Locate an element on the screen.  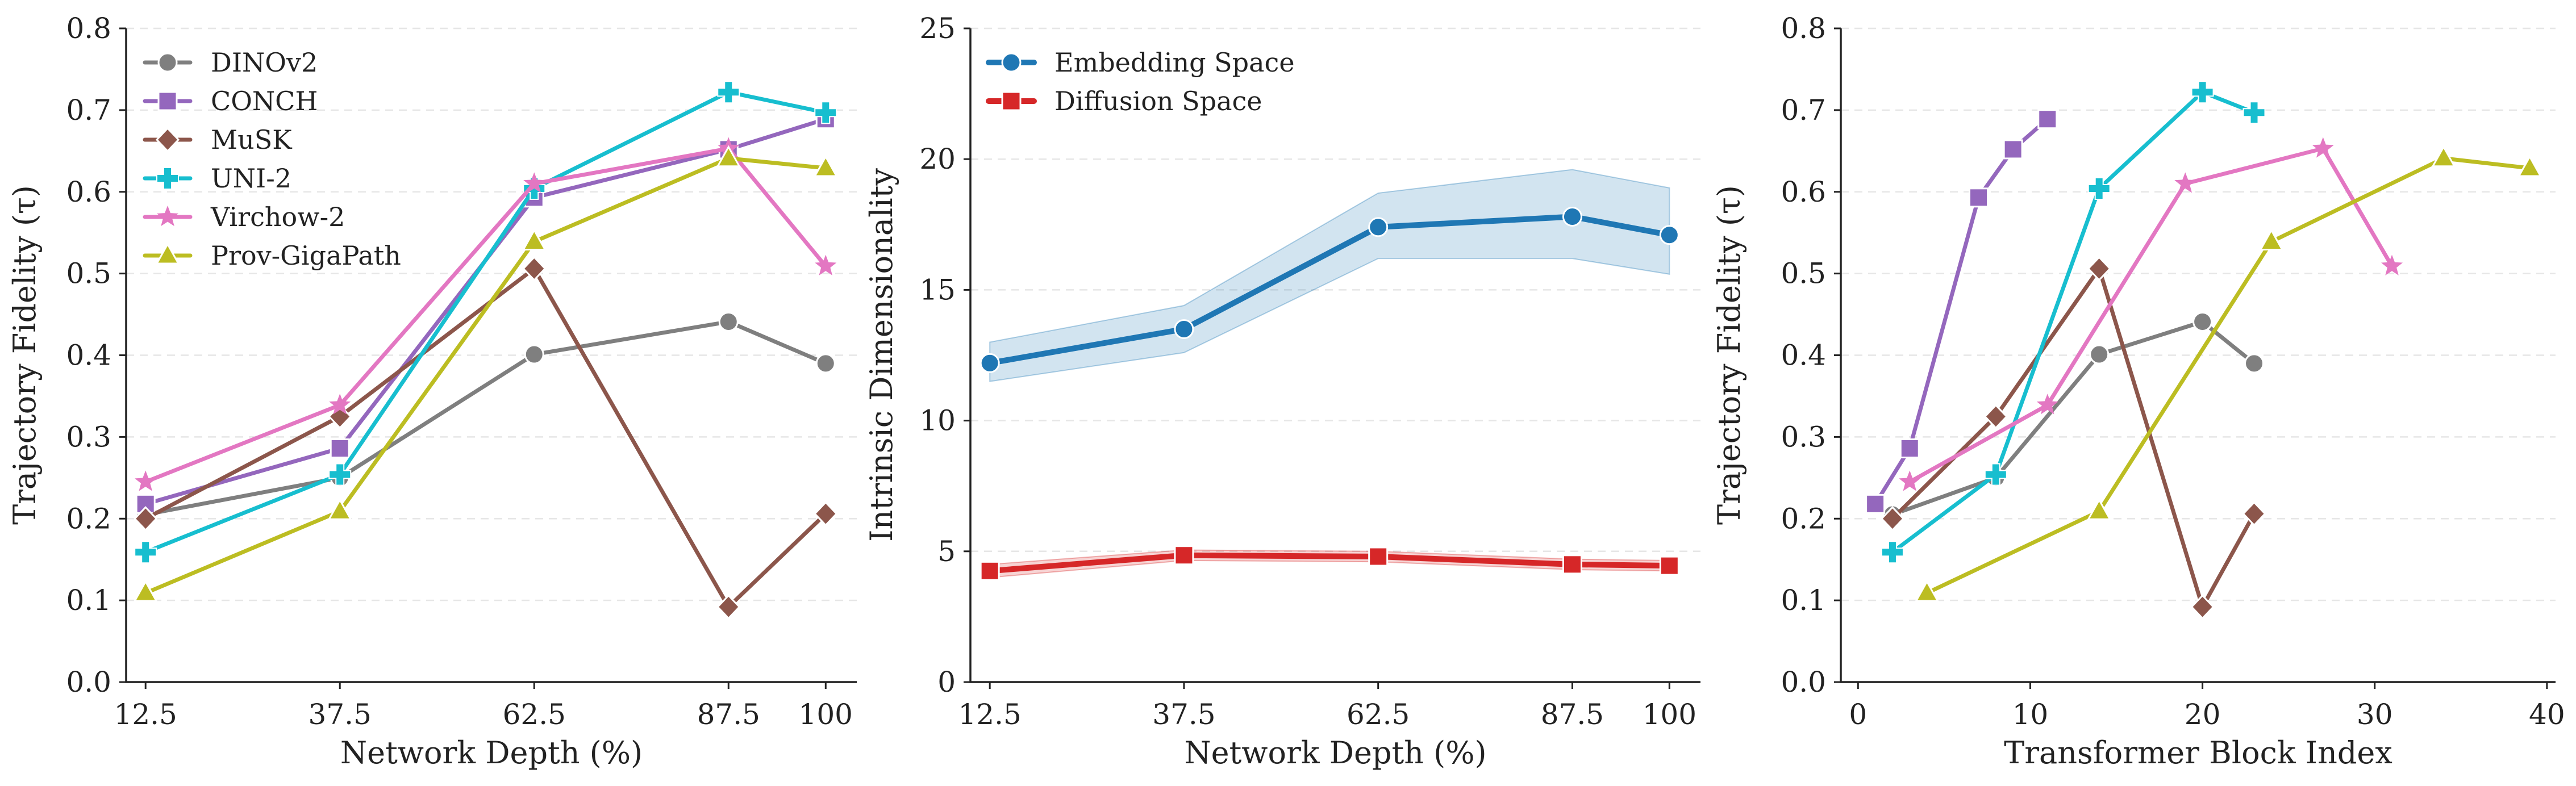
legend-label-prov-gigapath: Prov-GigaPath is located at coordinates (306, 255).